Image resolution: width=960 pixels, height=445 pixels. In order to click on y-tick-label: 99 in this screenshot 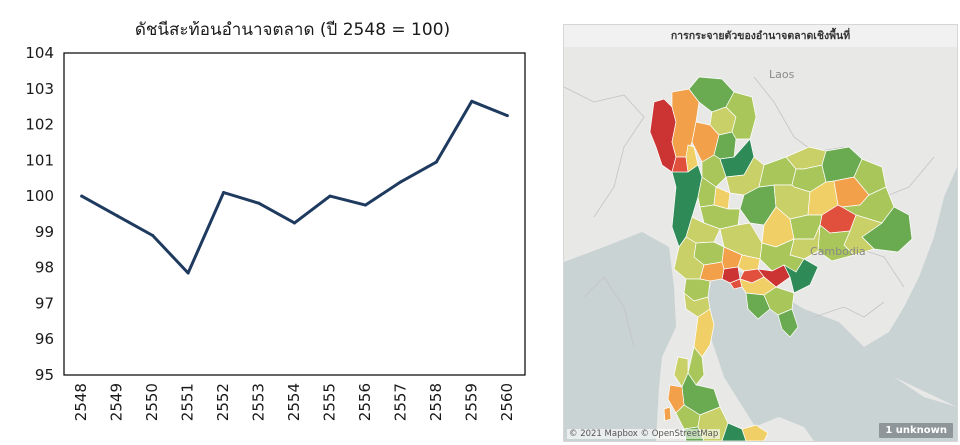, I will do `click(44, 232)`.